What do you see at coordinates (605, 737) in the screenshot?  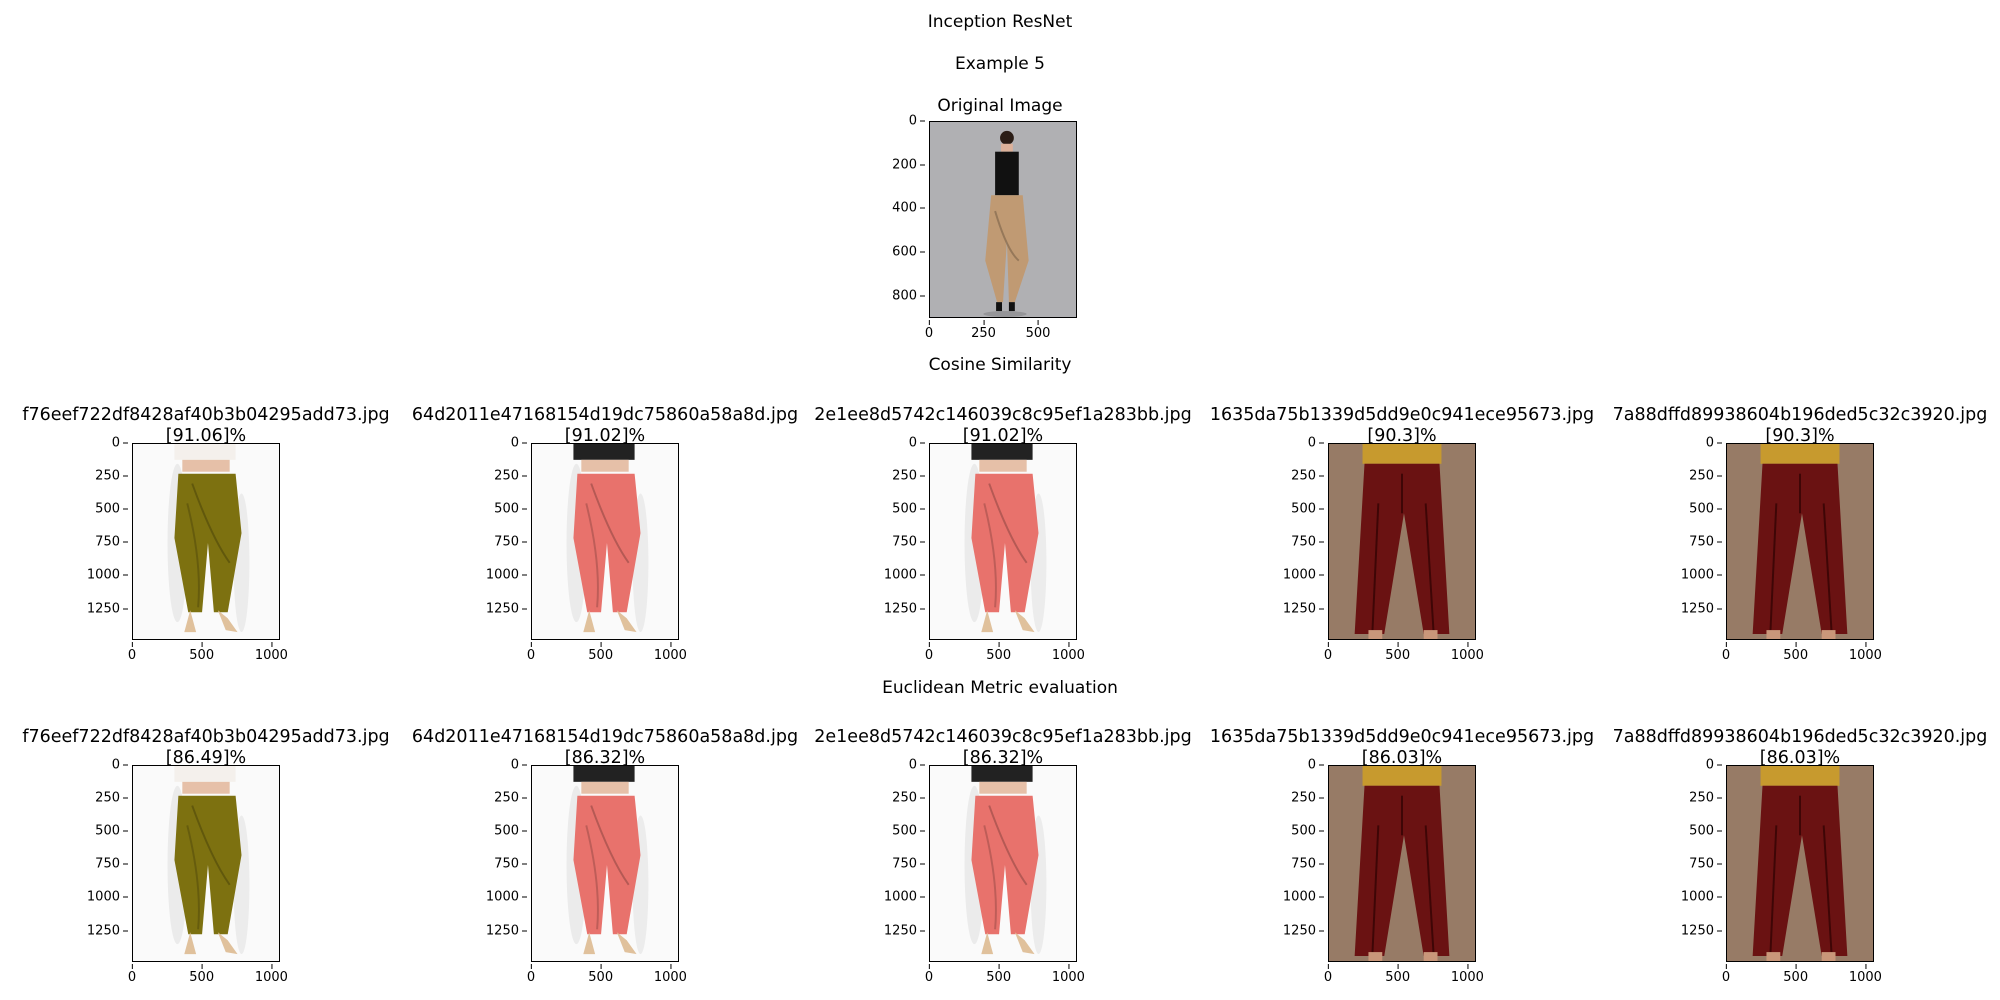 I see `result-filename: 64d2011e47168154d19dc75860a58a8d.jpg` at bounding box center [605, 737].